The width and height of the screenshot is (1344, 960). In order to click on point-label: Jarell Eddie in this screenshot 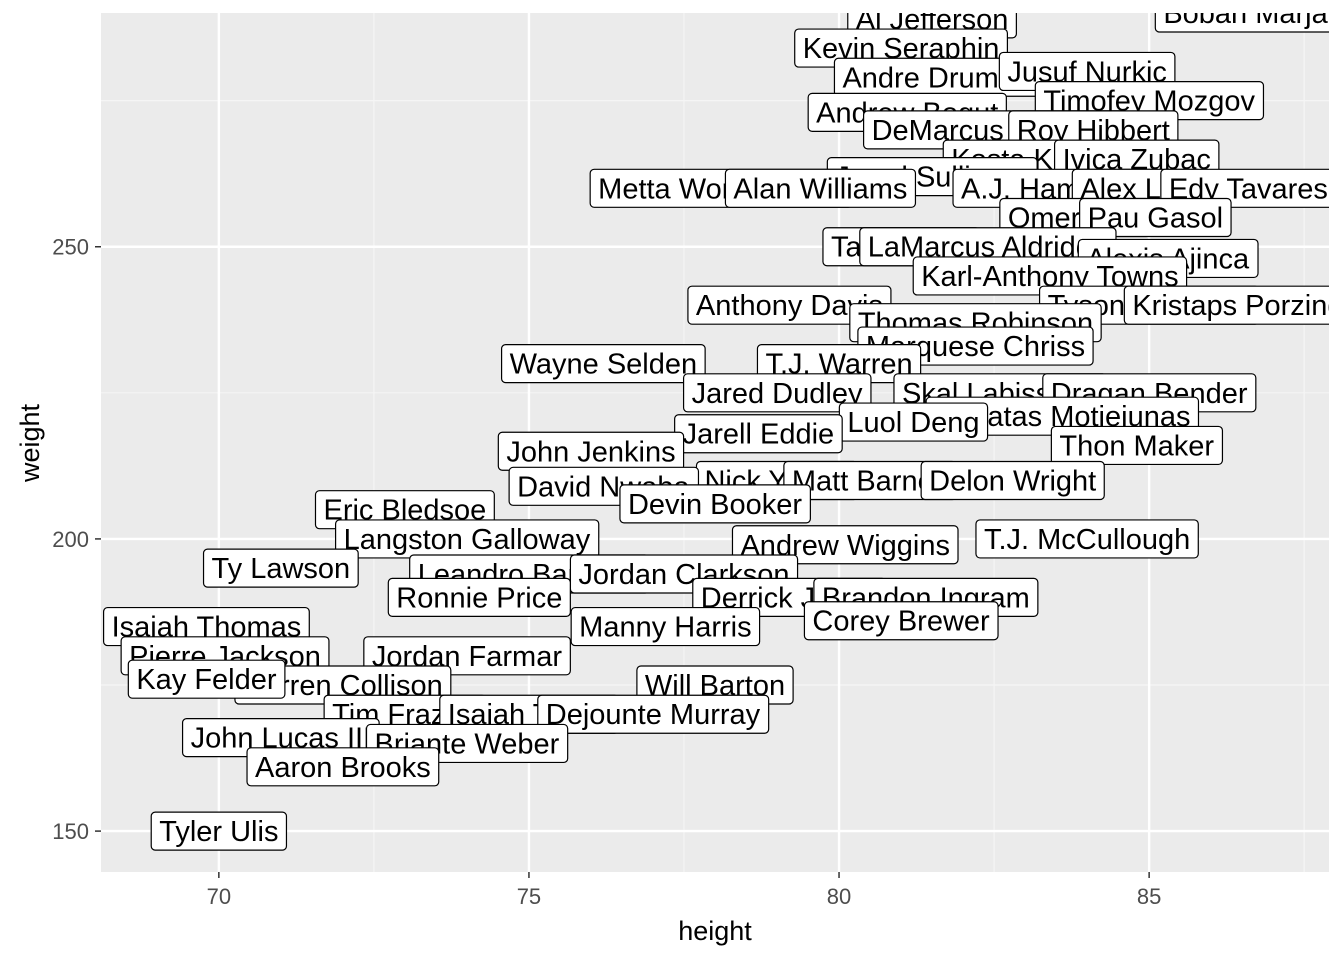, I will do `click(758, 434)`.